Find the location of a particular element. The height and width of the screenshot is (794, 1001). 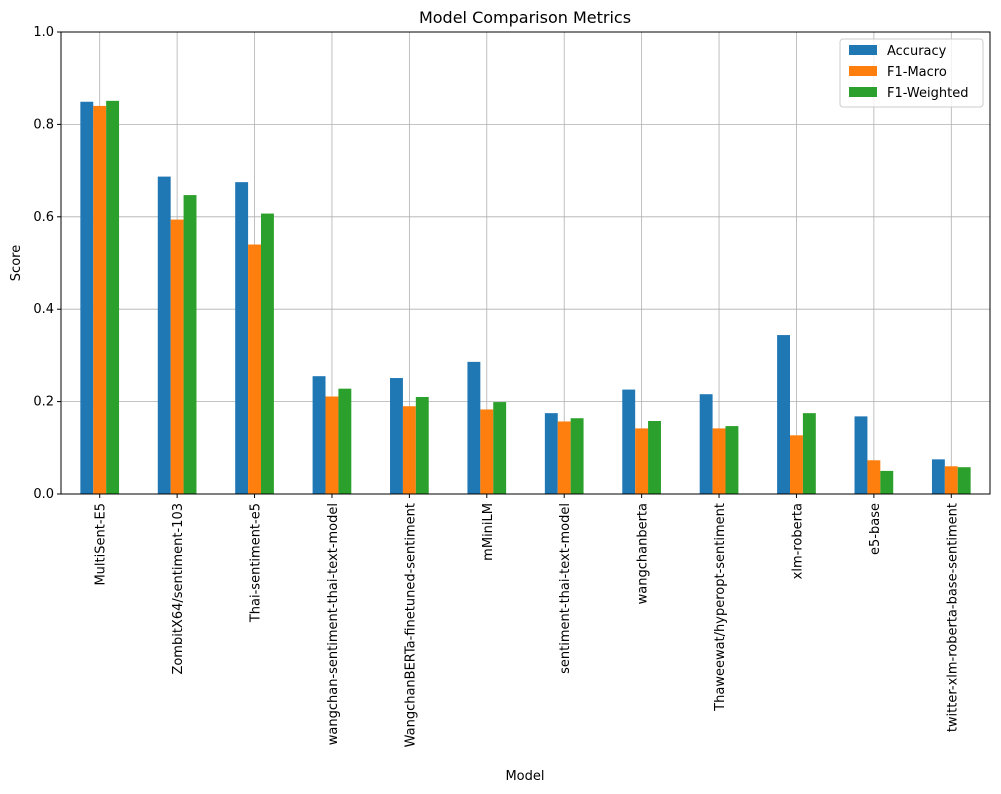

x-tick-label: e5-base is located at coordinates (875, 529).